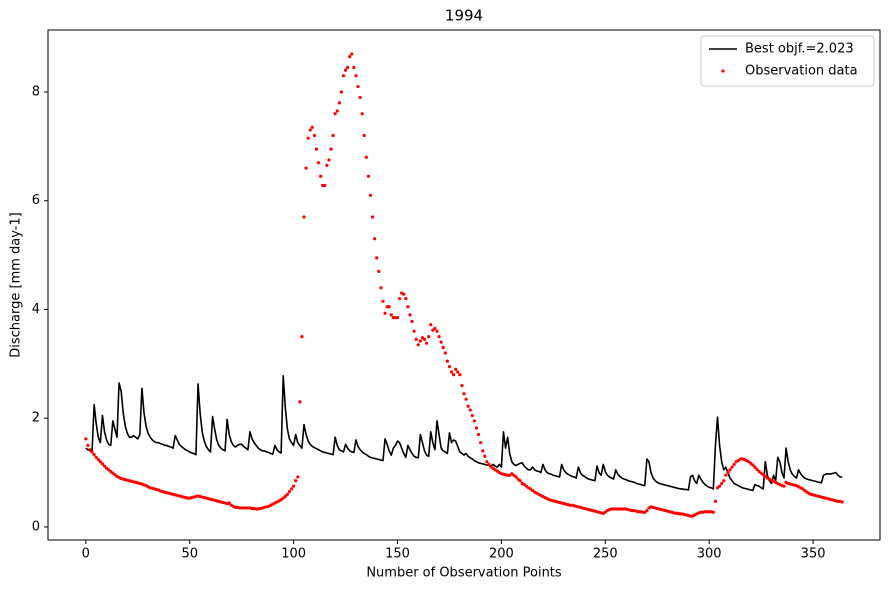 The image size is (889, 590). I want to click on y-tick-label: 8, so click(36, 91).